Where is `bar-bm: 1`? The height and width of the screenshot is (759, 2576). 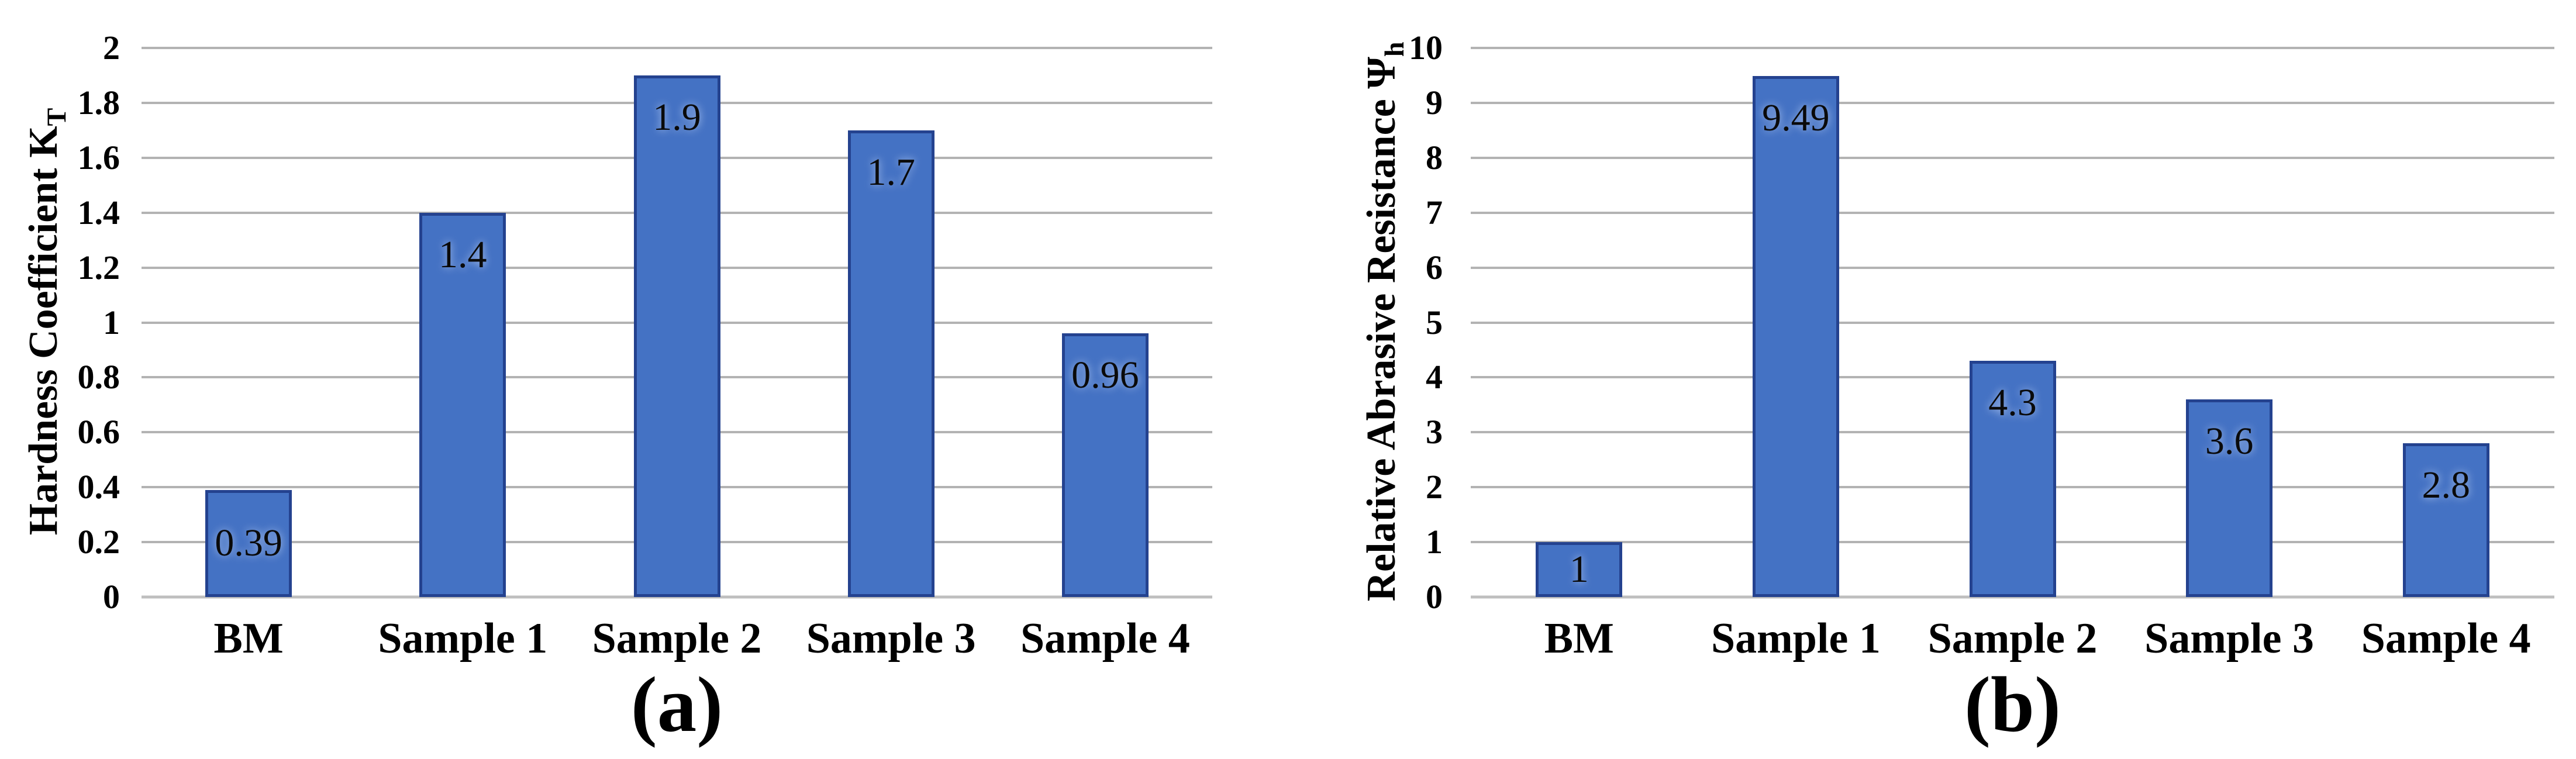
bar-bm: 1 is located at coordinates (1579, 569).